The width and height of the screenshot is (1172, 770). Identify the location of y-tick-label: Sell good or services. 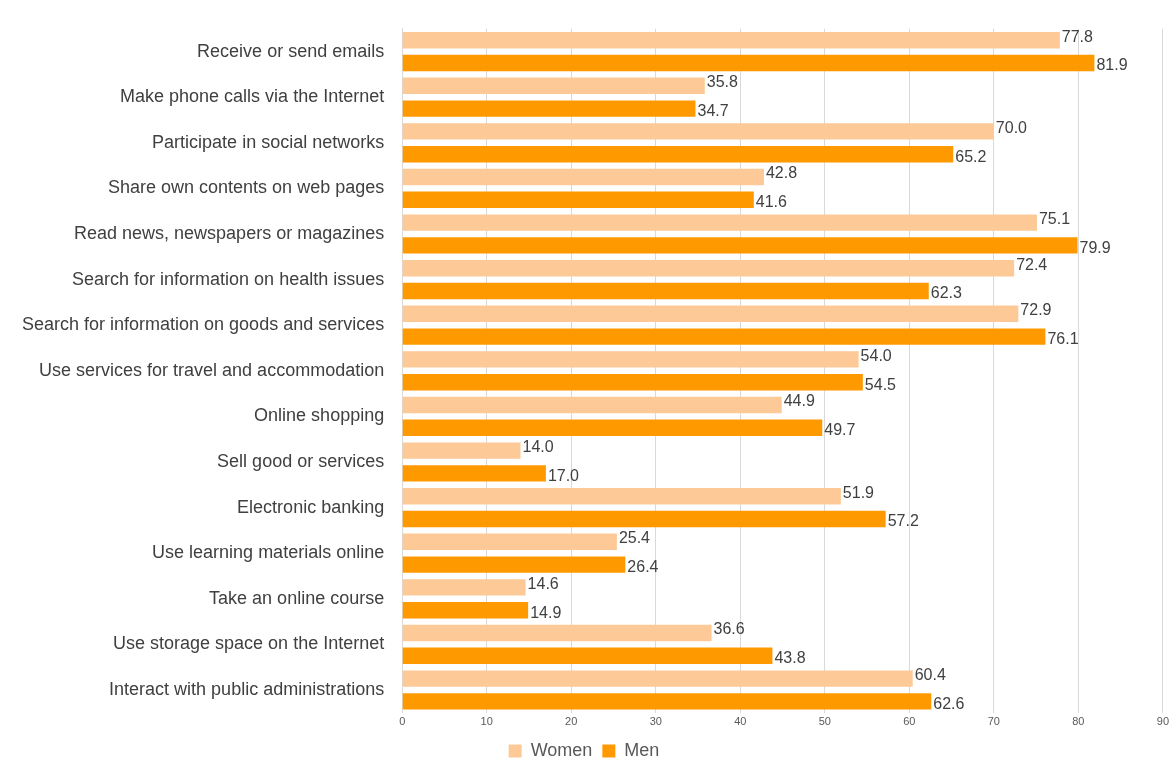
(301, 460).